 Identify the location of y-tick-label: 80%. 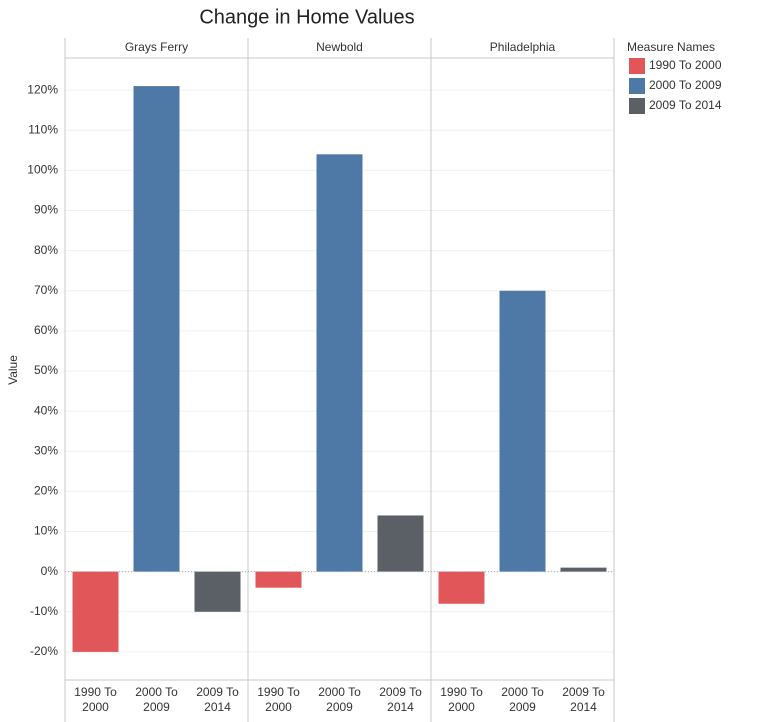
(46, 250).